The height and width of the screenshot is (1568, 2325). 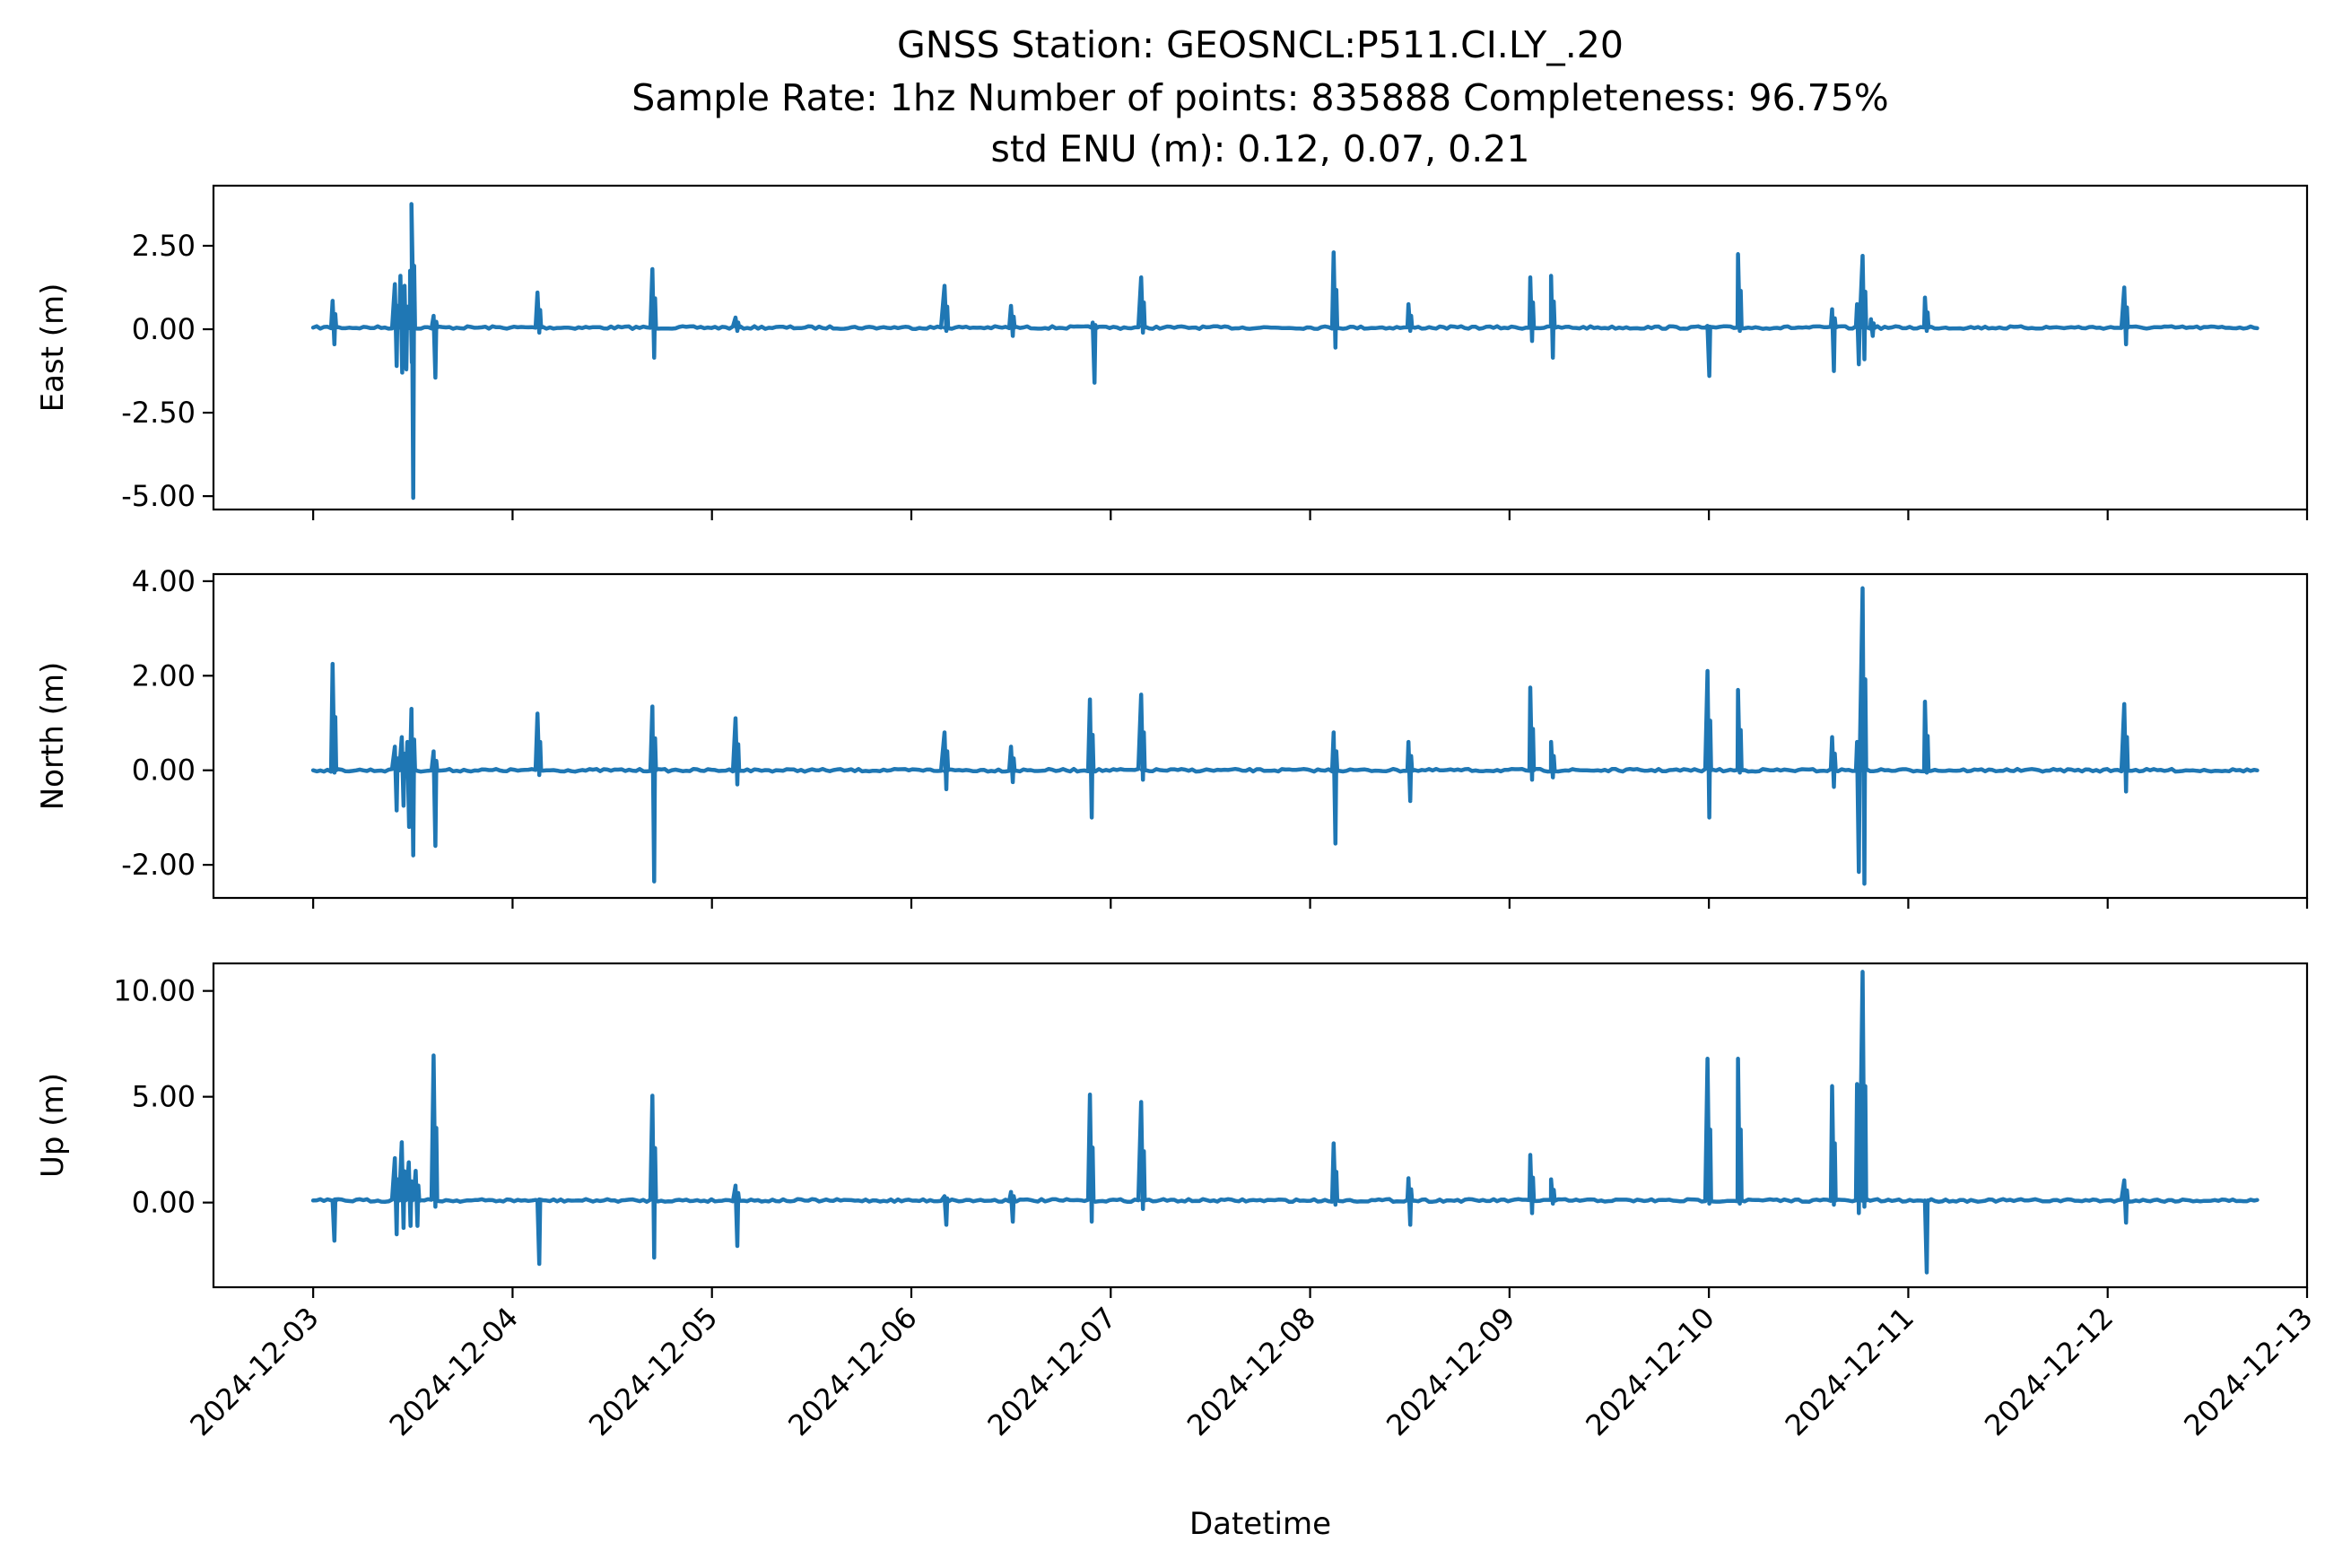 I want to click on x-tick-label: 2024-12-05, so click(x=653, y=1371).